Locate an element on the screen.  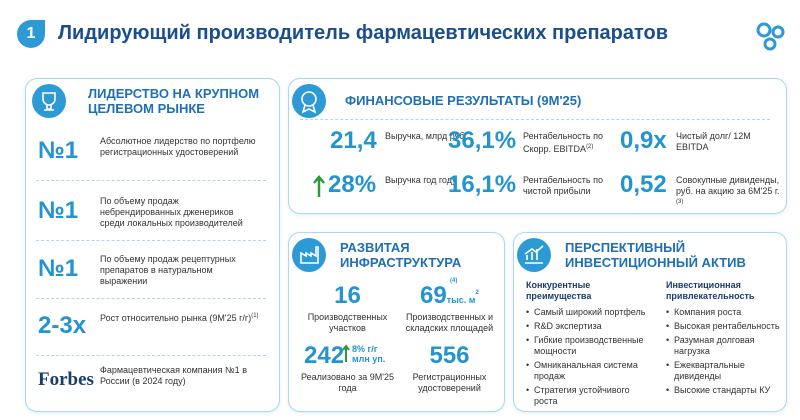
bullet: Самый широкий портфель is located at coordinates (588, 312).